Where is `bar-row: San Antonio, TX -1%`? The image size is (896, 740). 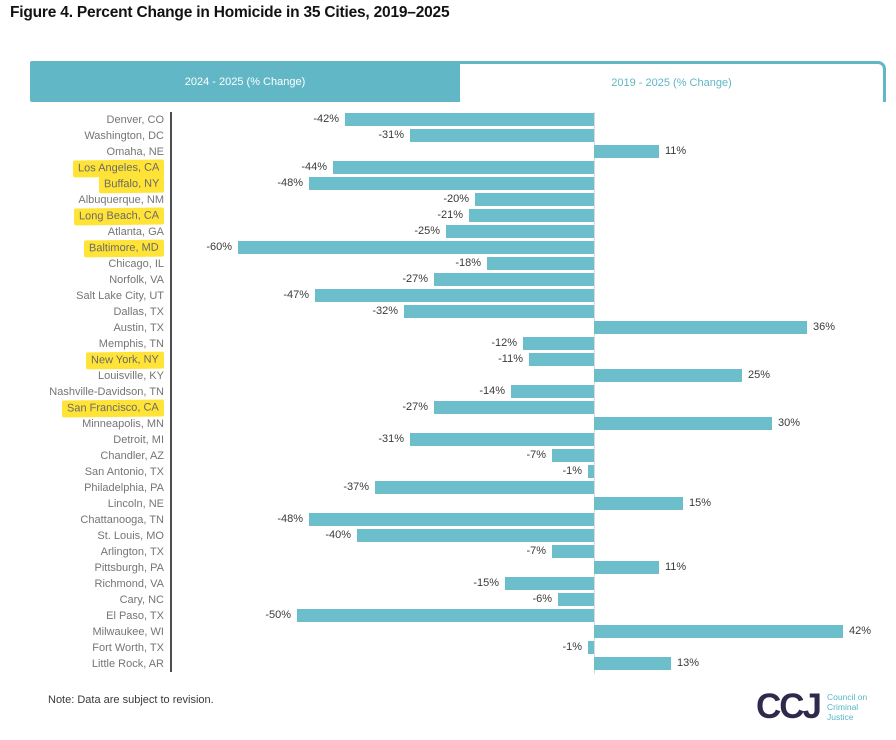
bar-row: San Antonio, TX -1% is located at coordinates (448, 472).